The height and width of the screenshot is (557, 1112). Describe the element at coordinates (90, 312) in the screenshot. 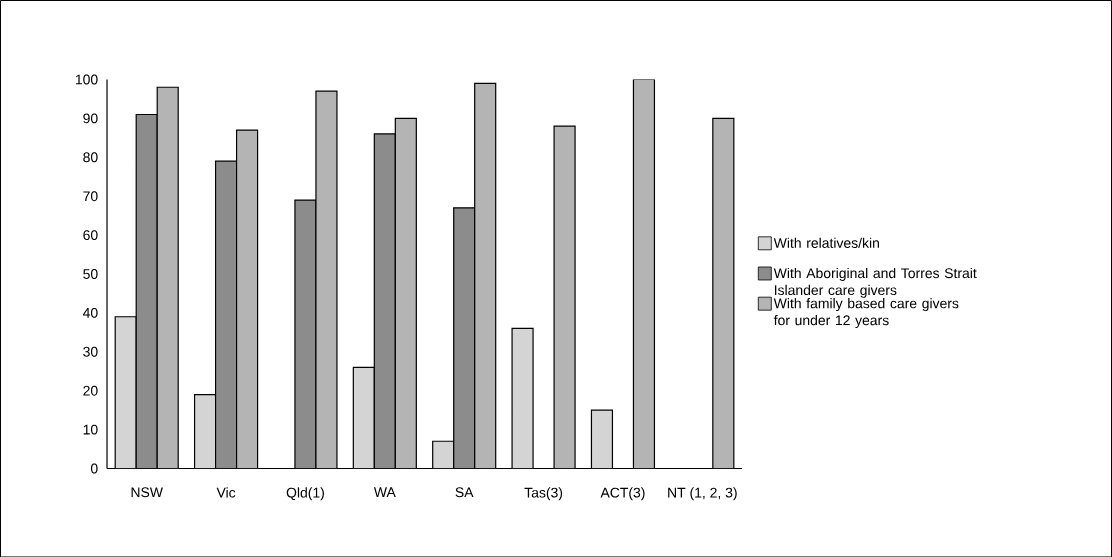

I see `y-tick-label: 40` at that location.